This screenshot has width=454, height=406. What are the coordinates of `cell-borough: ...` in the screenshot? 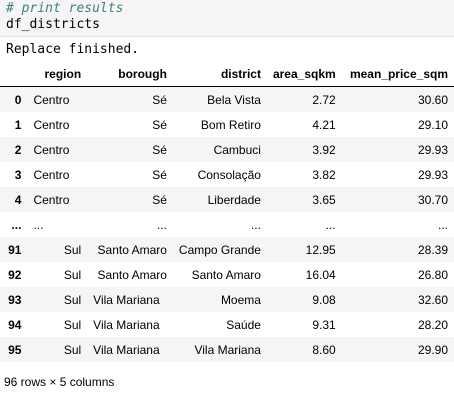 It's located at (161, 224).